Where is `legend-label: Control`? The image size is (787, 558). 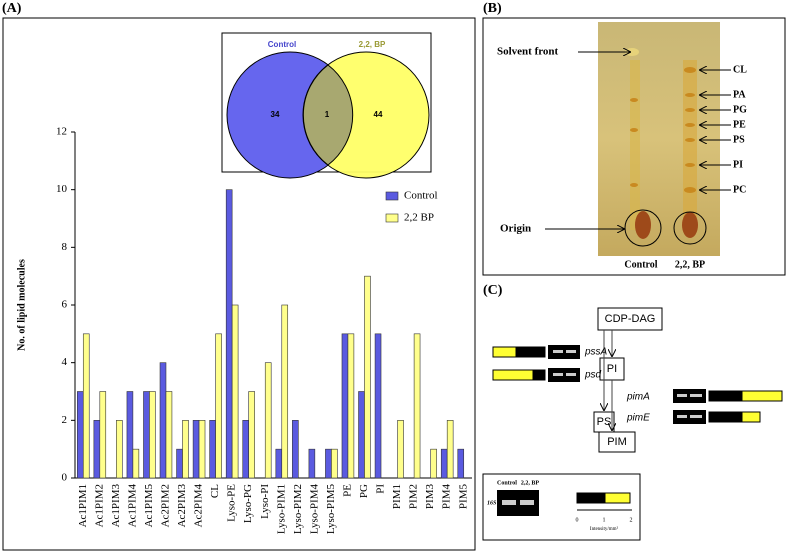 legend-label: Control is located at coordinates (421, 196).